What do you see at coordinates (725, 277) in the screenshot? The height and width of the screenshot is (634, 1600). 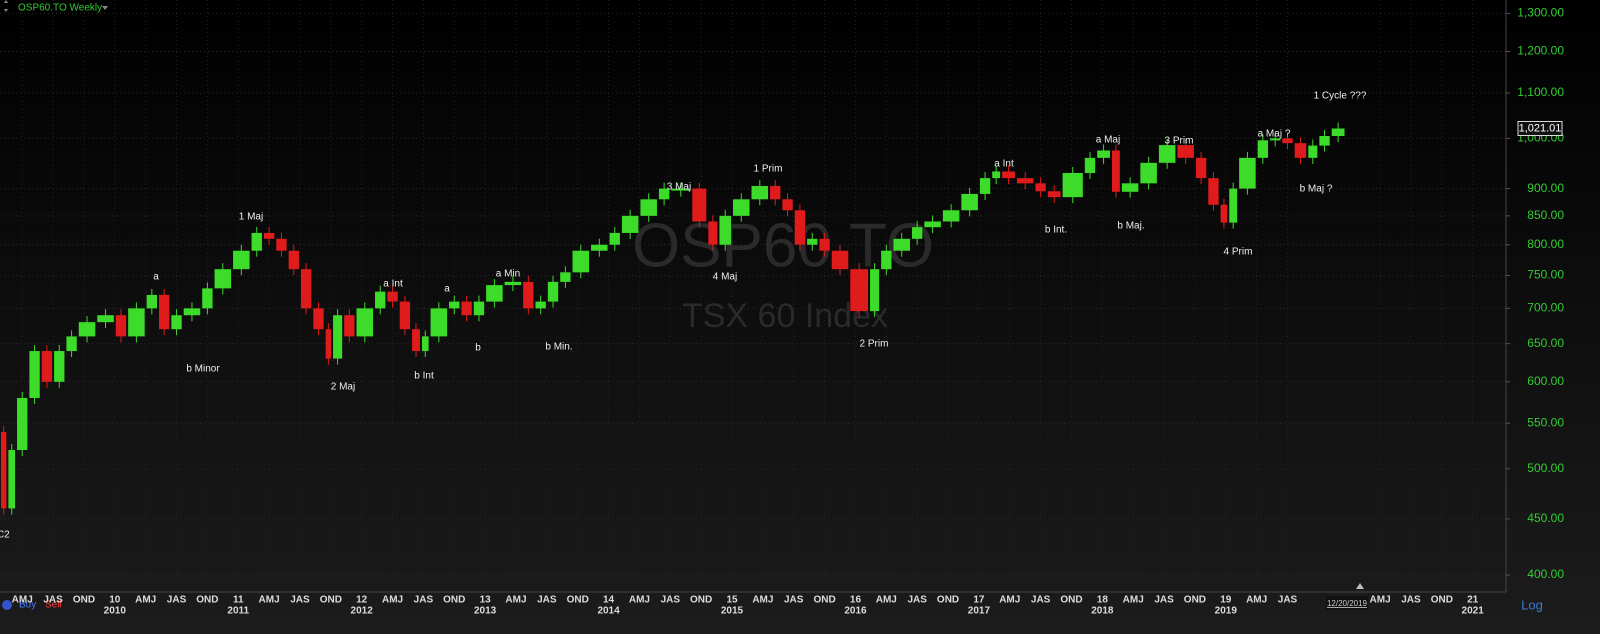 I see `annotation: 4 Maj` at bounding box center [725, 277].